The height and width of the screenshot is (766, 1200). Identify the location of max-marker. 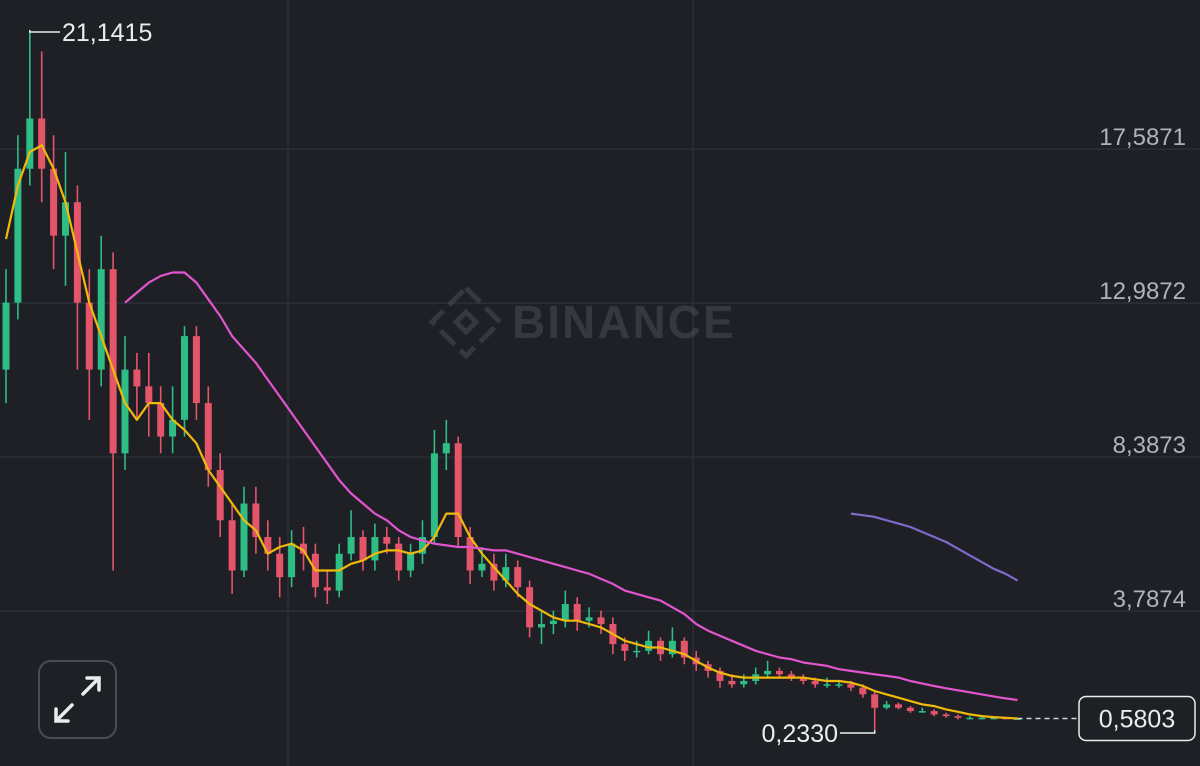
(44, 31).